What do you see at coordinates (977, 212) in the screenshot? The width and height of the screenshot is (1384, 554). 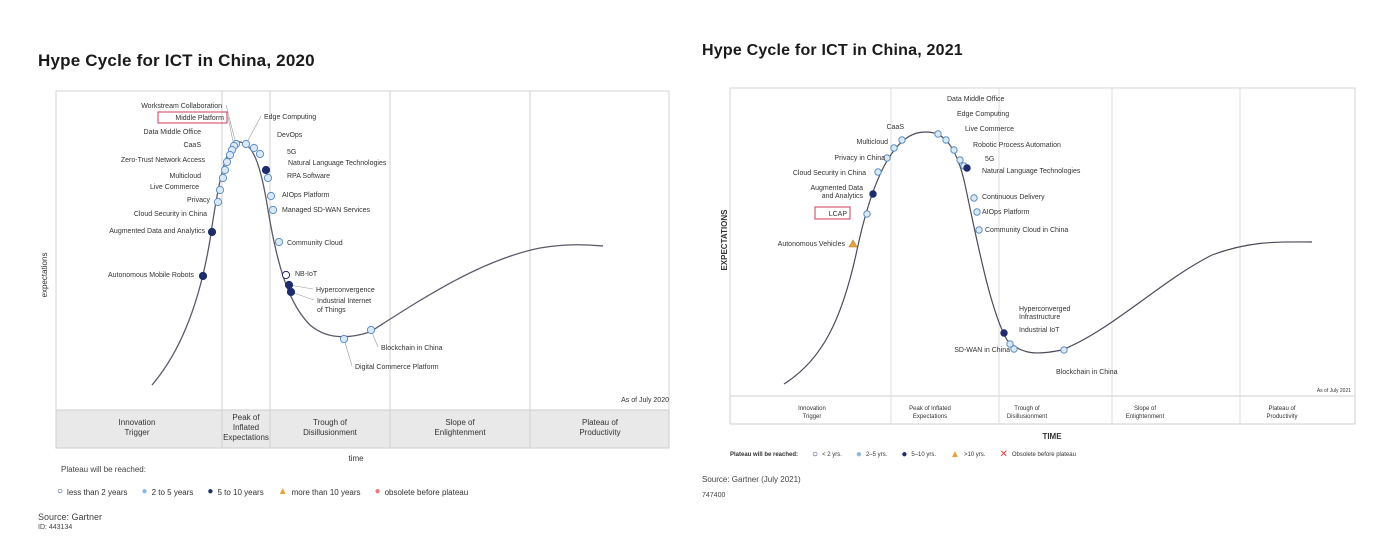 I see `aiops-platform-marker` at bounding box center [977, 212].